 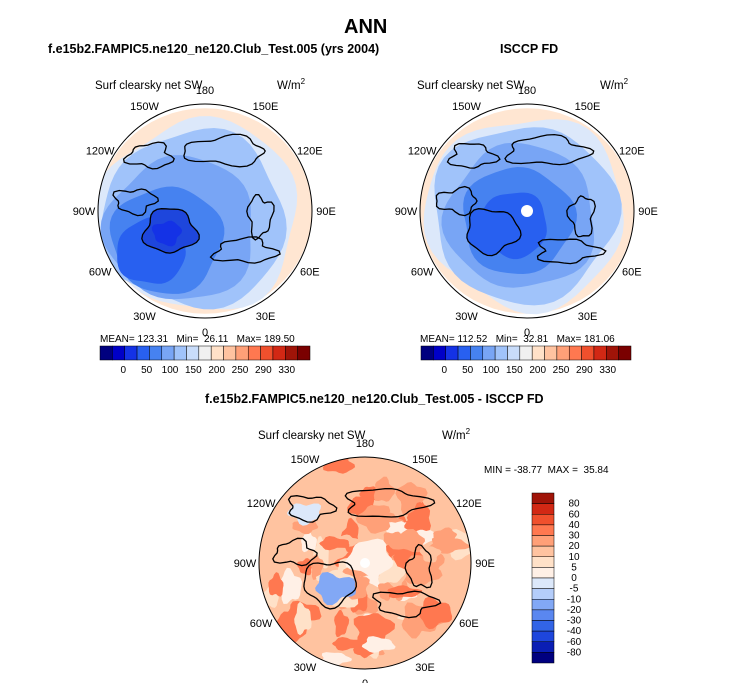 I want to click on obs-lon-label: 90E, so click(x=648, y=212).